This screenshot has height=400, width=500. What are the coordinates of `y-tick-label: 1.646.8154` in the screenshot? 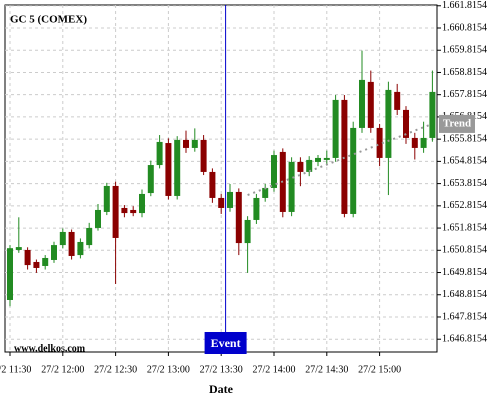 It's located at (464, 339).